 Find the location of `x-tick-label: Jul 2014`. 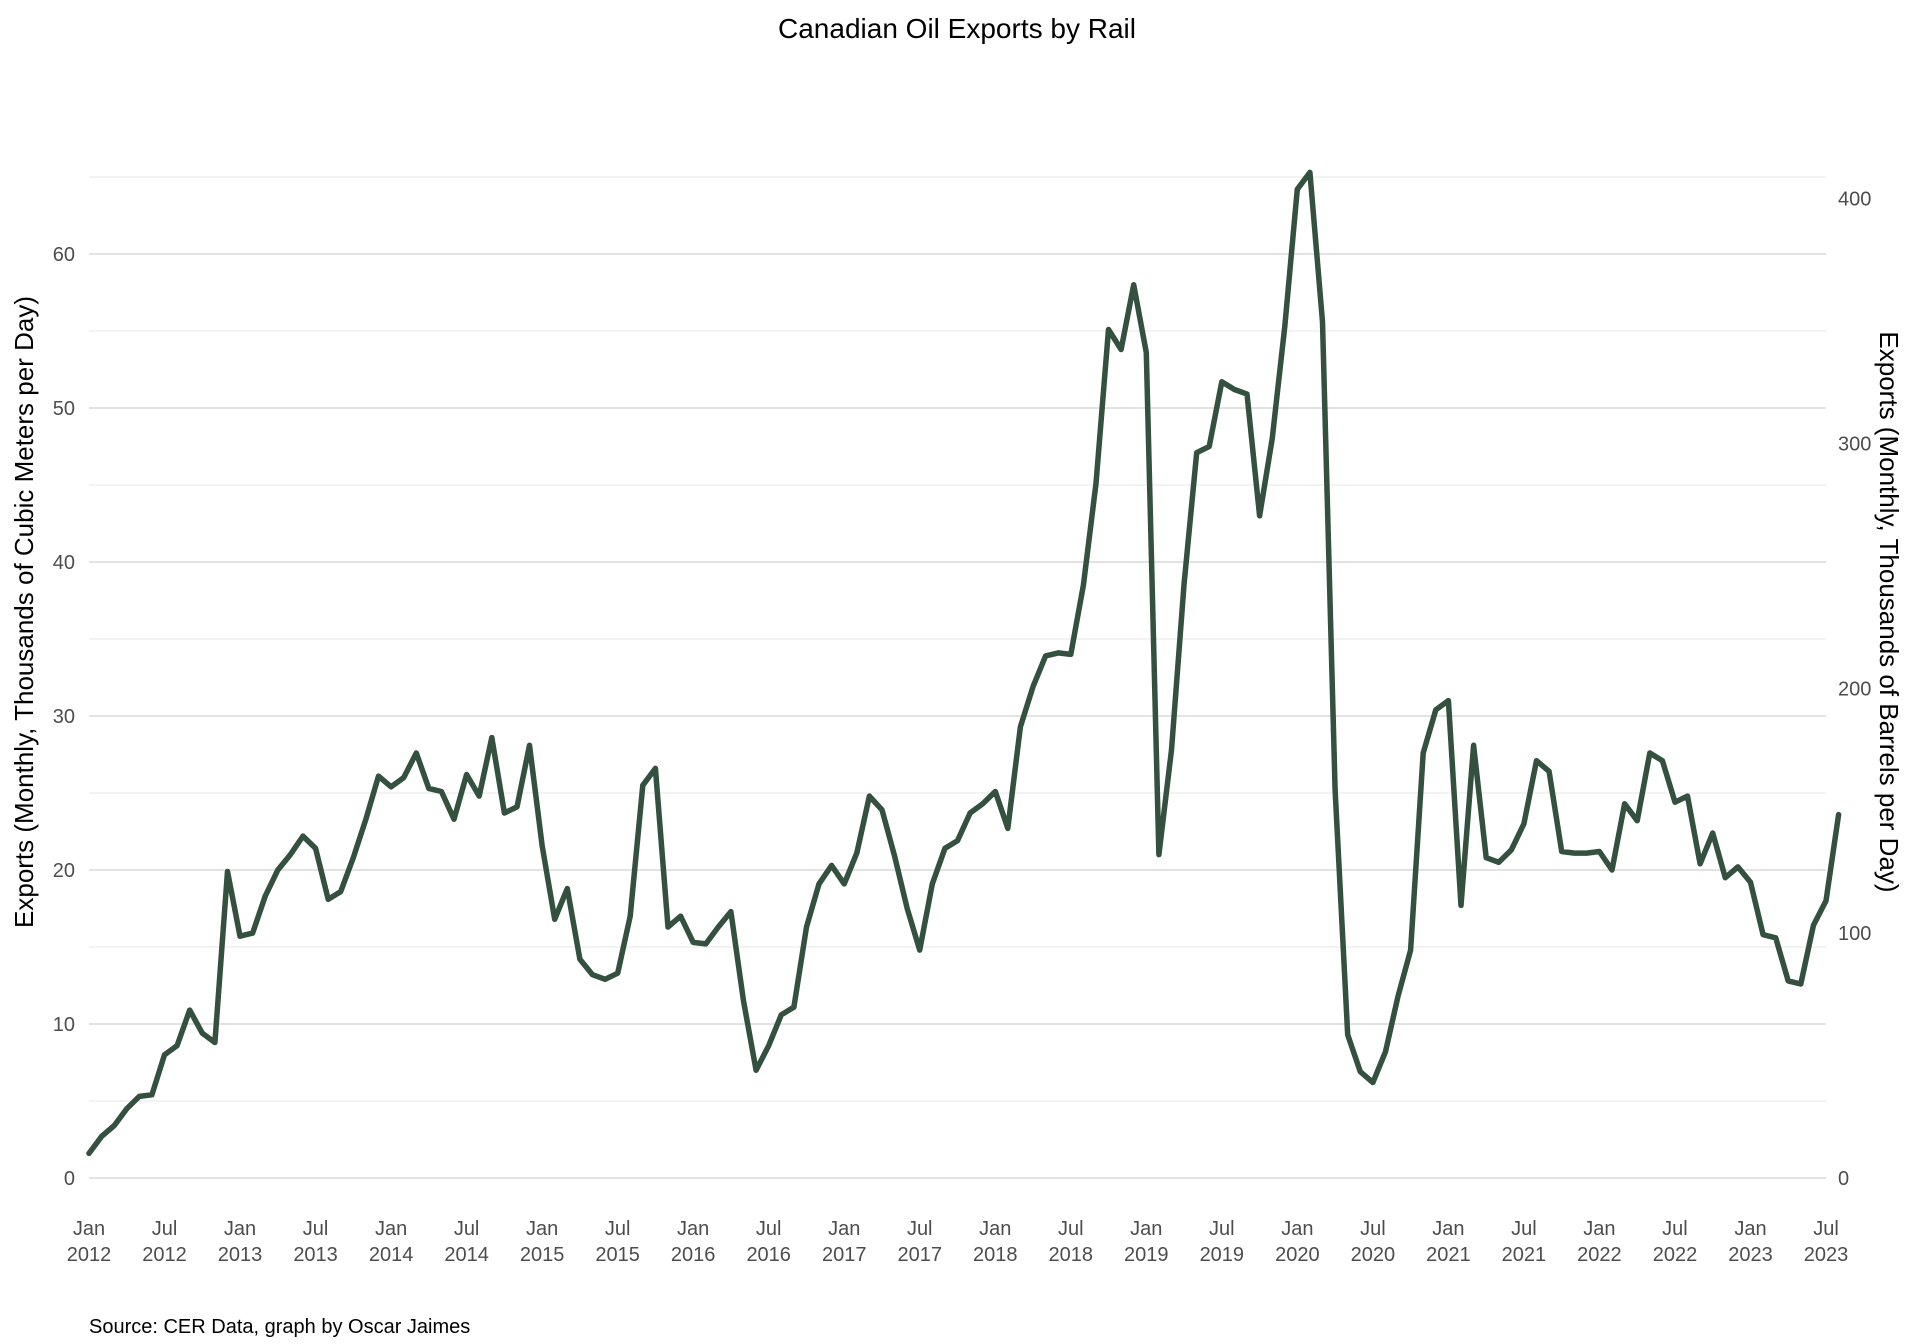

x-tick-label: Jul 2014 is located at coordinates (466, 1242).